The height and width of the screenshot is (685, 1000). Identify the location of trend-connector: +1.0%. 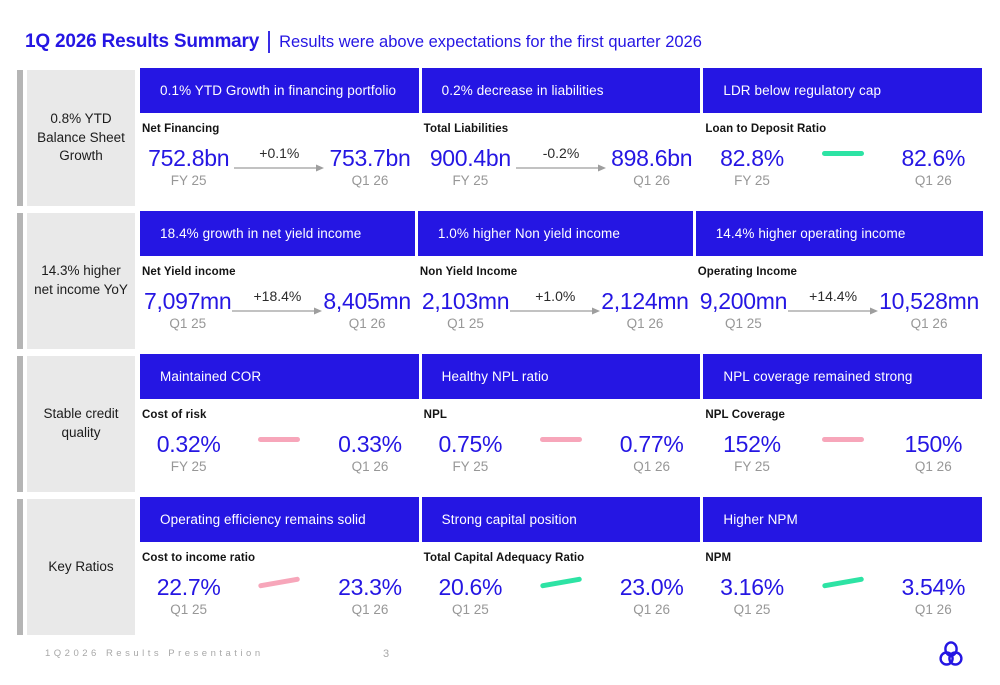
(555, 302).